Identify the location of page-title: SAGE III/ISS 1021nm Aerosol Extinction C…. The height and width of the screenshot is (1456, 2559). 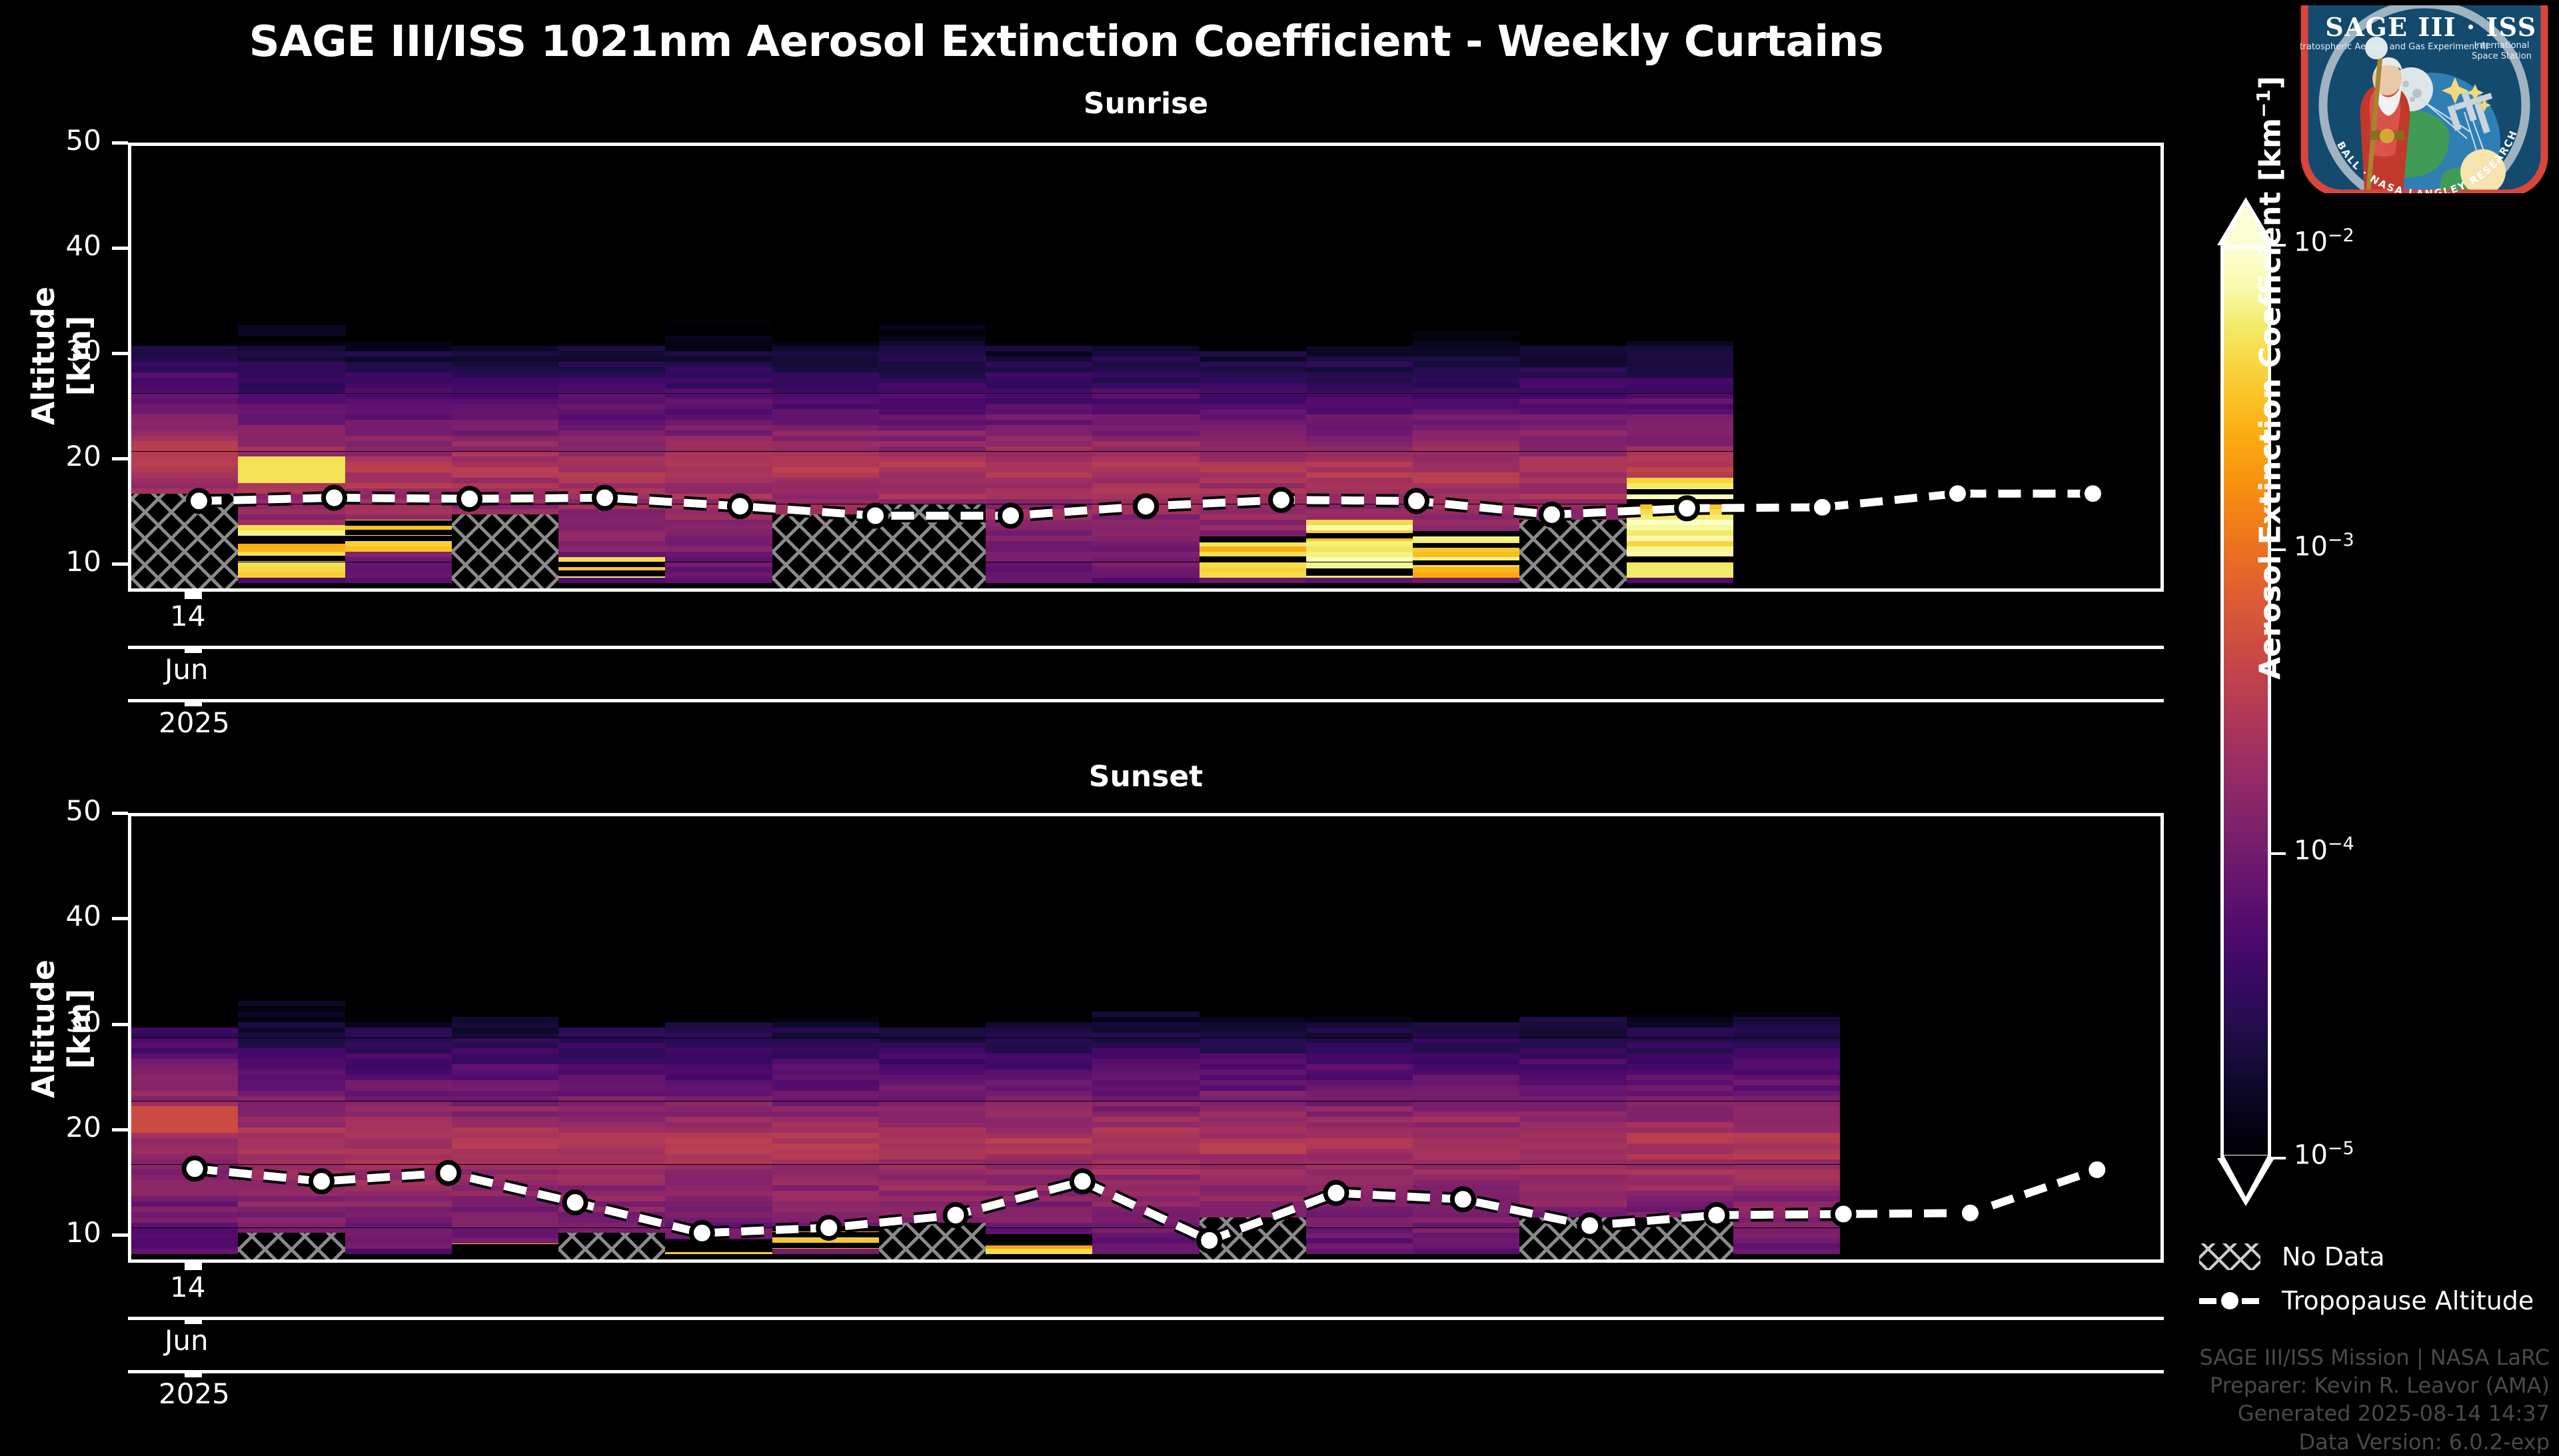
(1066, 42).